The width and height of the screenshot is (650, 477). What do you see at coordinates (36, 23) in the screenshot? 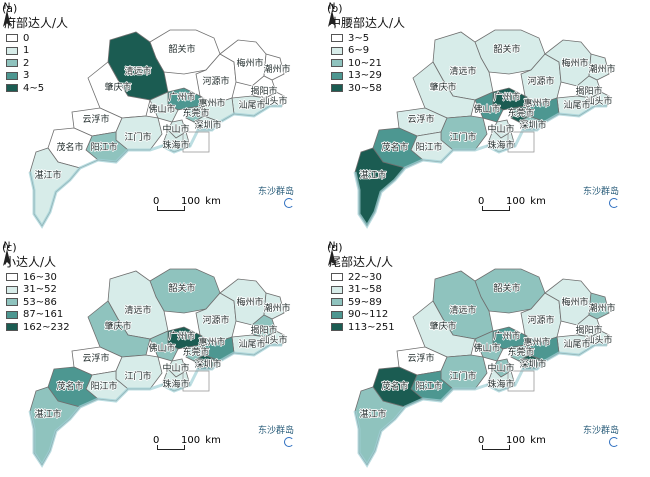
I see `legend-title: 府部达人/人` at bounding box center [36, 23].